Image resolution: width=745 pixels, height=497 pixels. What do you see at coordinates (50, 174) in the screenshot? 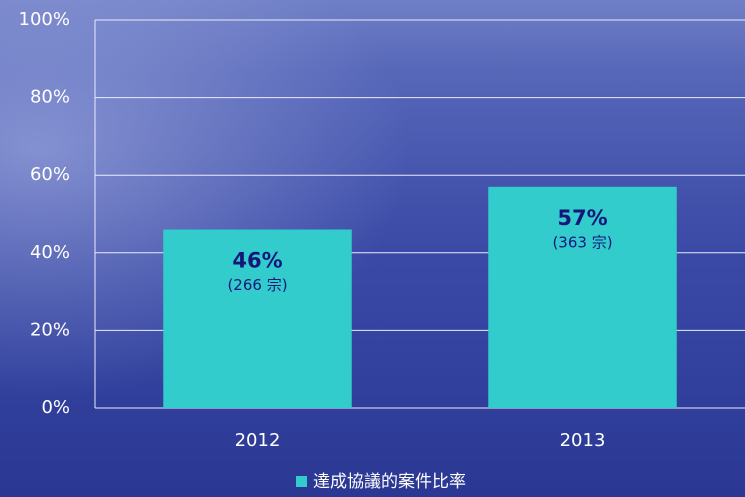
I see `y-tick-label: 60%` at bounding box center [50, 174].